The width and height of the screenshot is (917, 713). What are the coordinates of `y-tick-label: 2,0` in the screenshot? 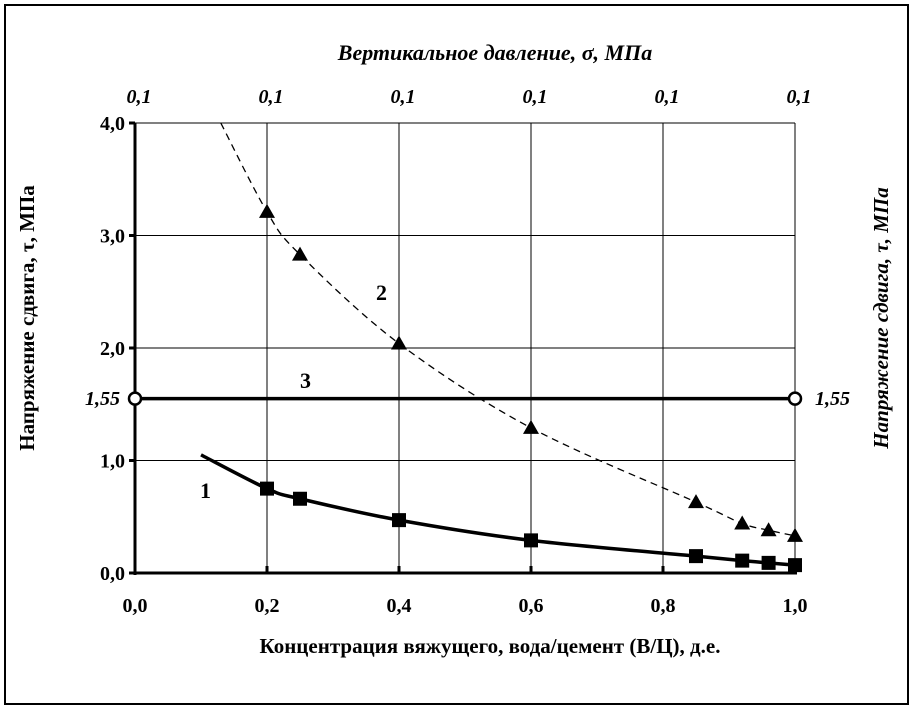 It's located at (112, 349).